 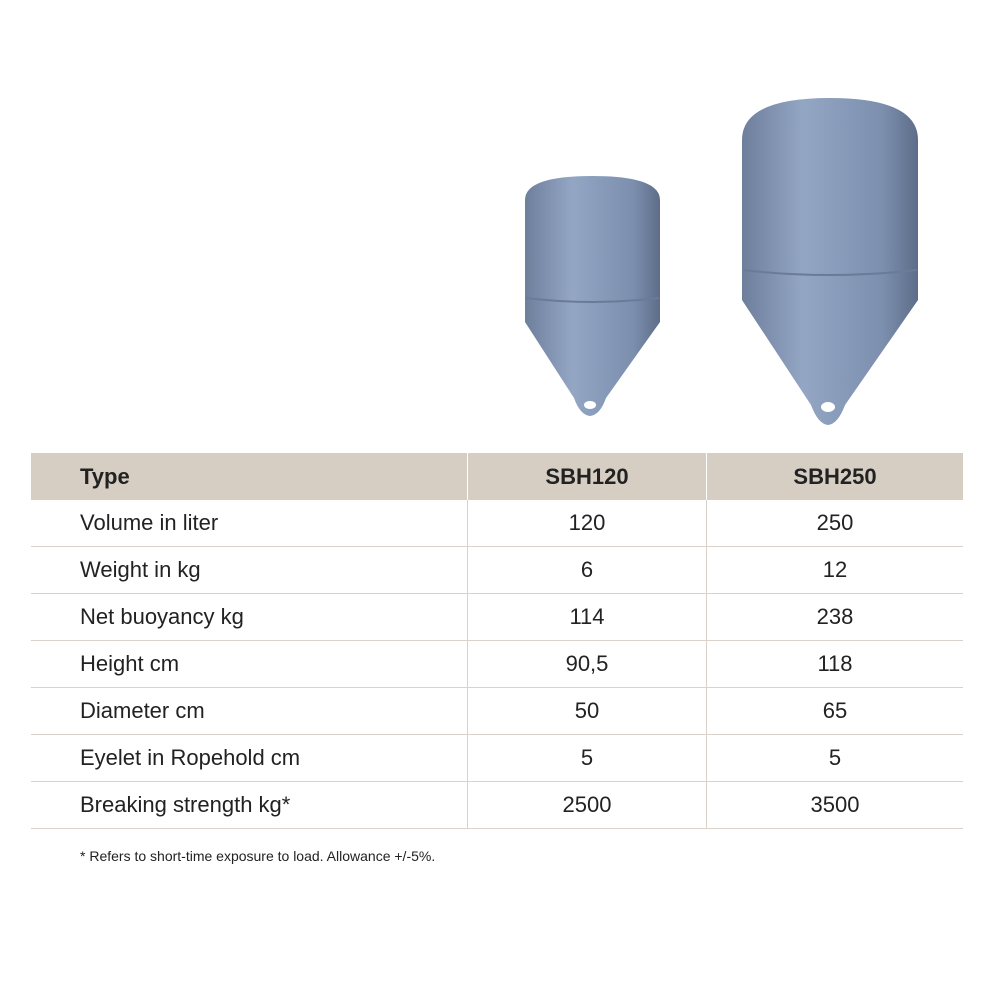 What do you see at coordinates (834, 476) in the screenshot?
I see `table-cell: SBH250` at bounding box center [834, 476].